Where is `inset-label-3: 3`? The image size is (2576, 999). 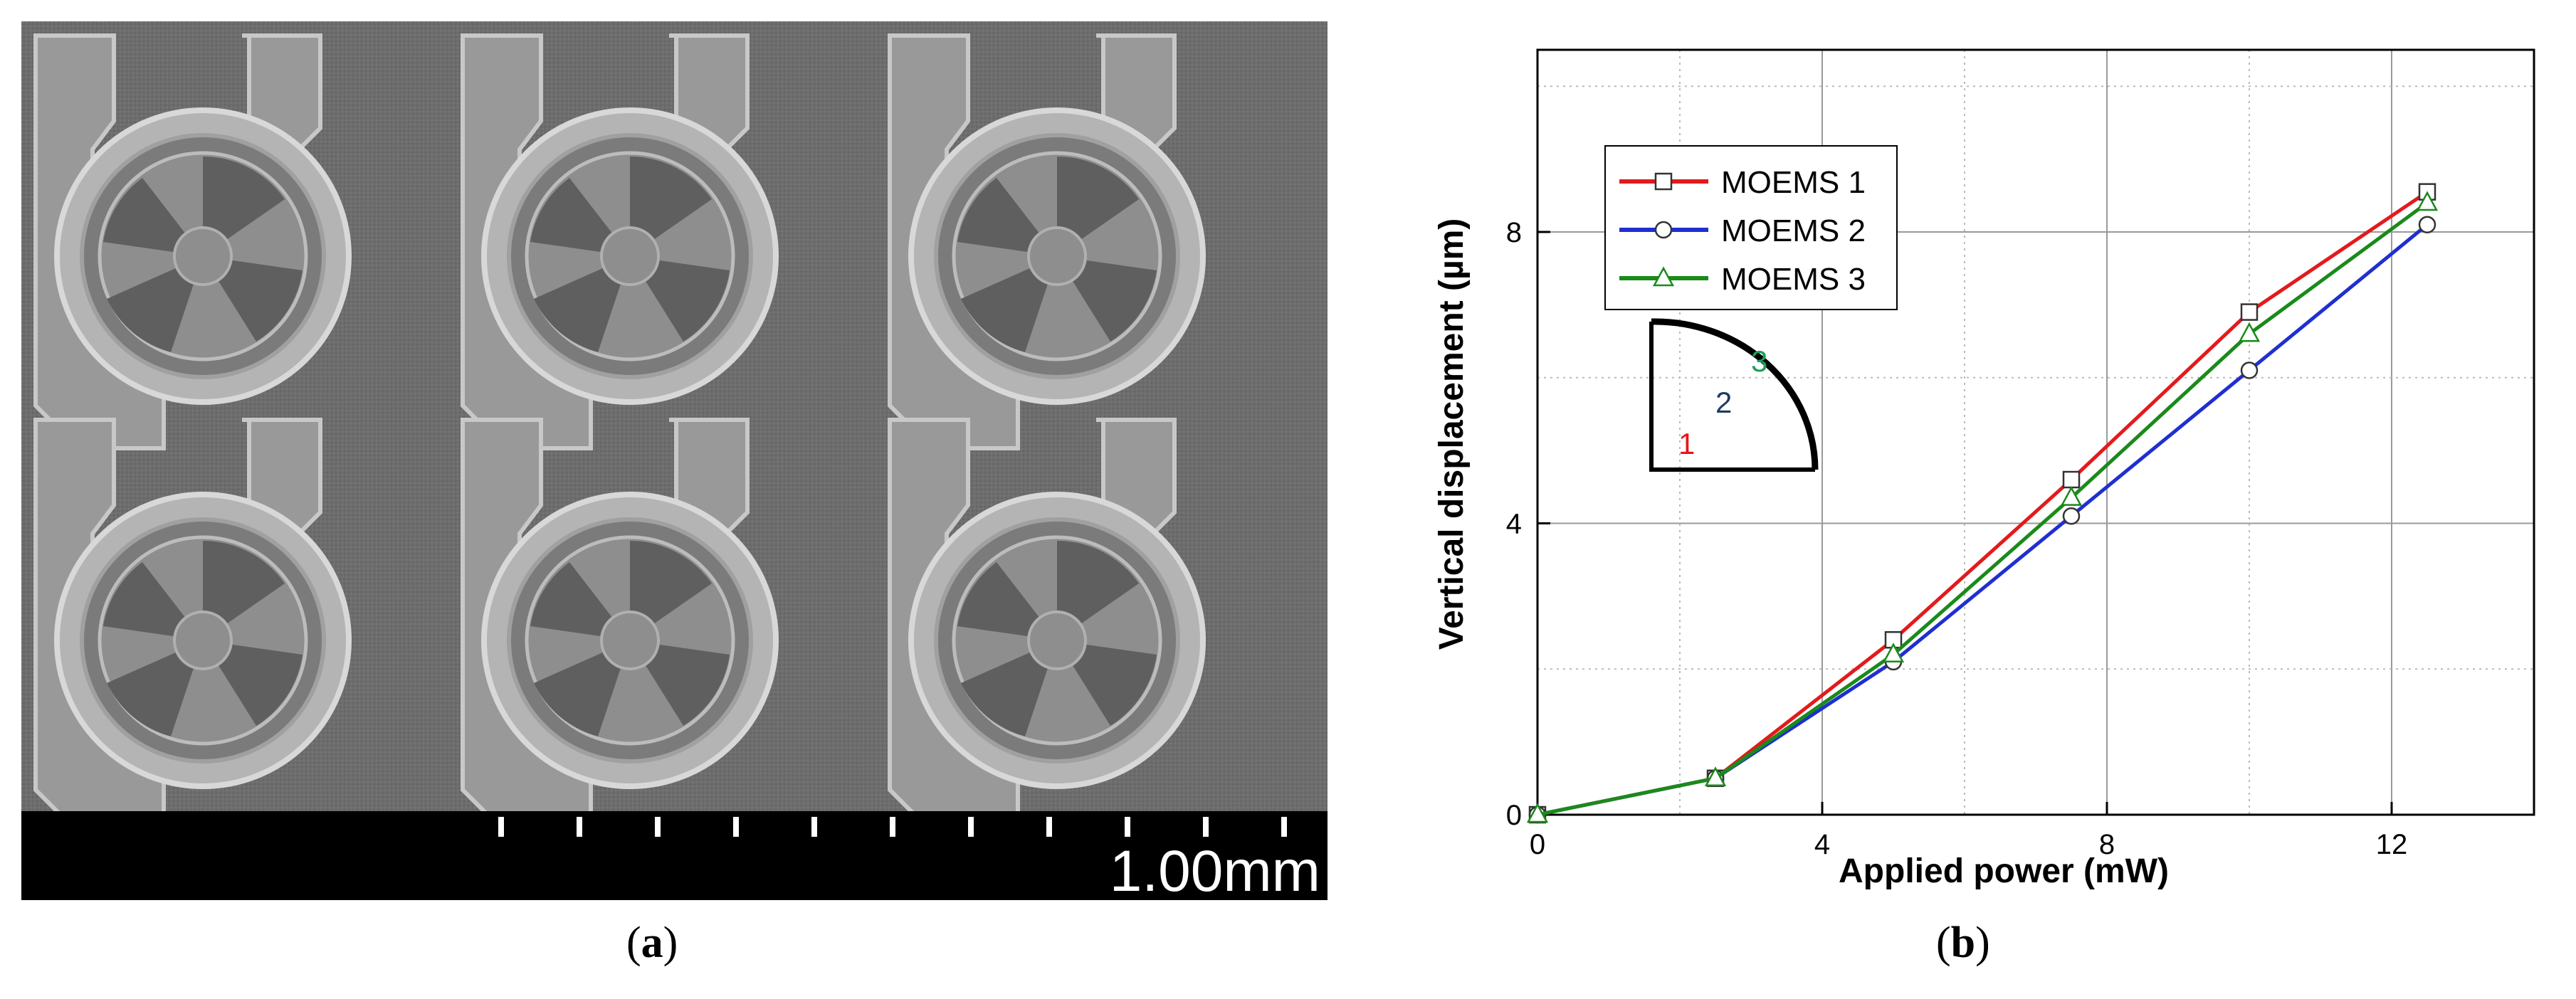 inset-label-3: 3 is located at coordinates (1759, 361).